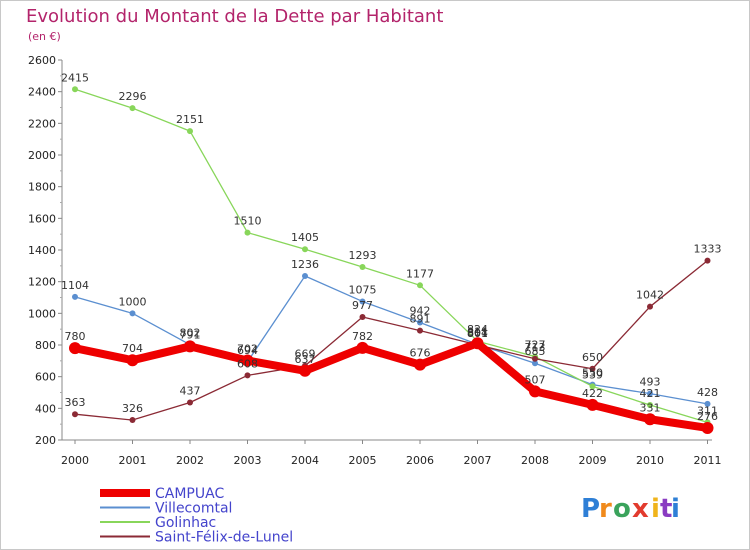 The image size is (750, 550). Describe the element at coordinates (593, 460) in the screenshot. I see `x-tick-label: 2009` at that location.